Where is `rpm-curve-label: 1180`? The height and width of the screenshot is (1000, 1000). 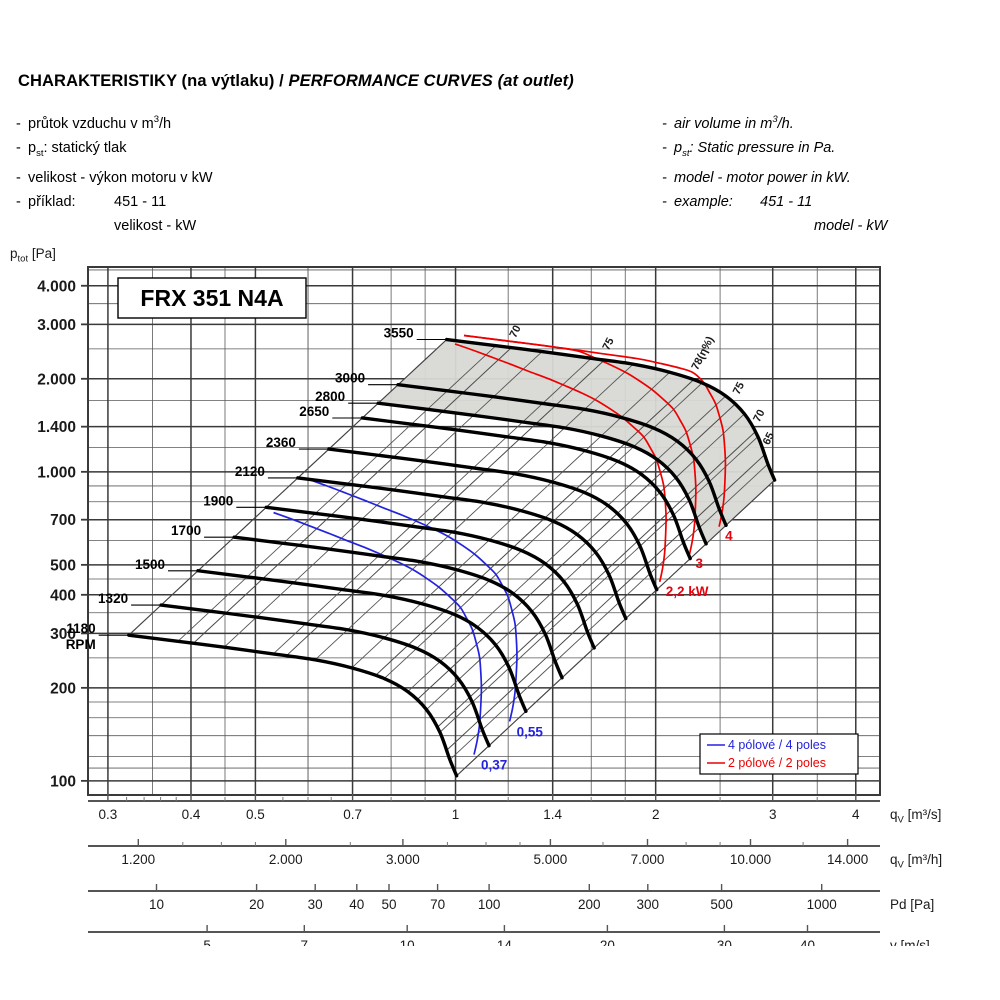 rpm-curve-label: 1180 is located at coordinates (80, 628).